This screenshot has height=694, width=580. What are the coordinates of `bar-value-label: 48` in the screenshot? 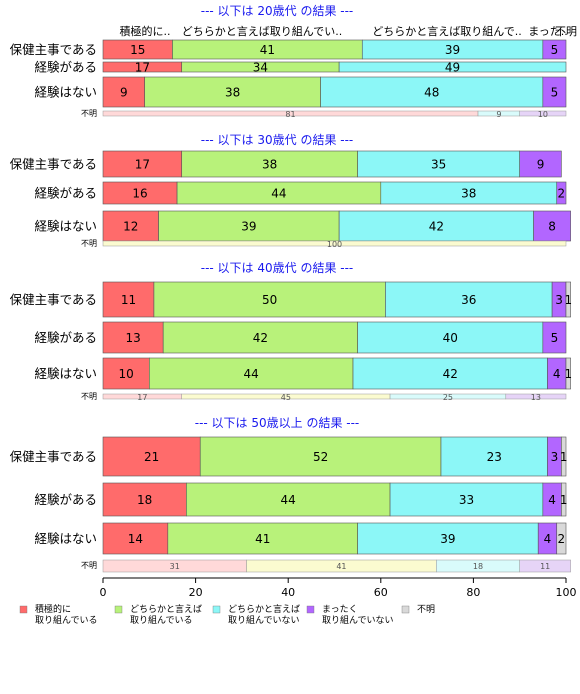 It's located at (431, 93).